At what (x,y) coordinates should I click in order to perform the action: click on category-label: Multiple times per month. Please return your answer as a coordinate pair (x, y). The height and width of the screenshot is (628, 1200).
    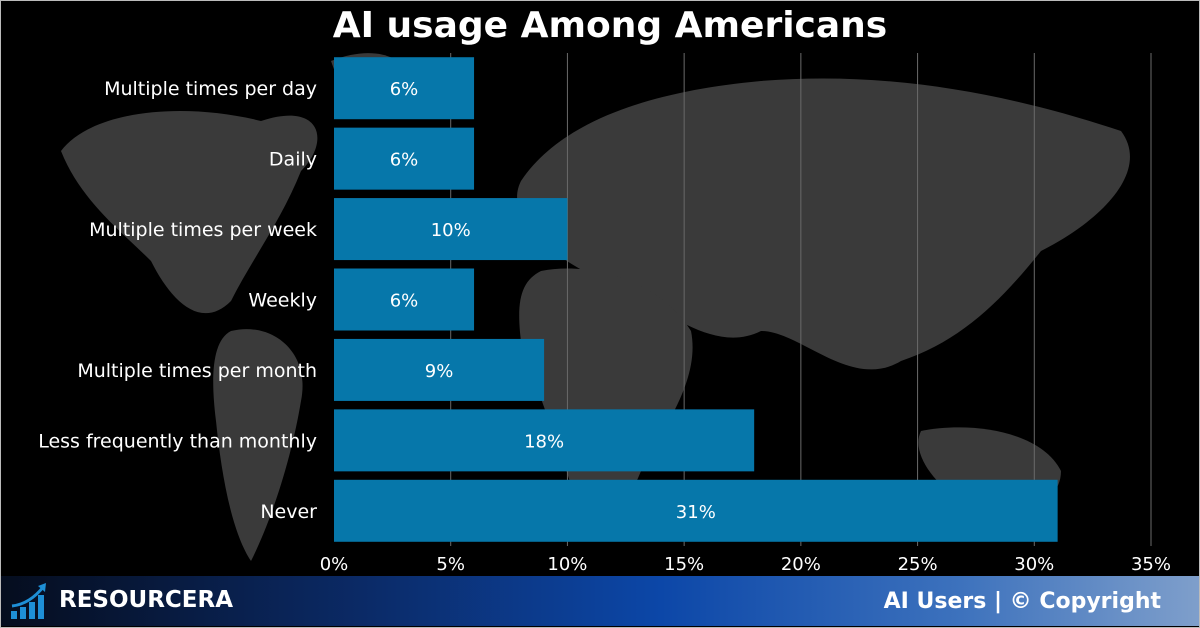
    Looking at the image, I should click on (197, 371).